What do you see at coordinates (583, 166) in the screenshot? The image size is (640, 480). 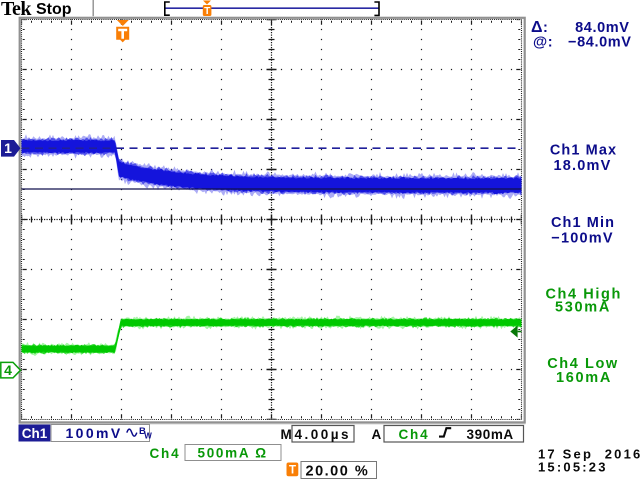 I see `svg-text: 18.0mV` at bounding box center [583, 166].